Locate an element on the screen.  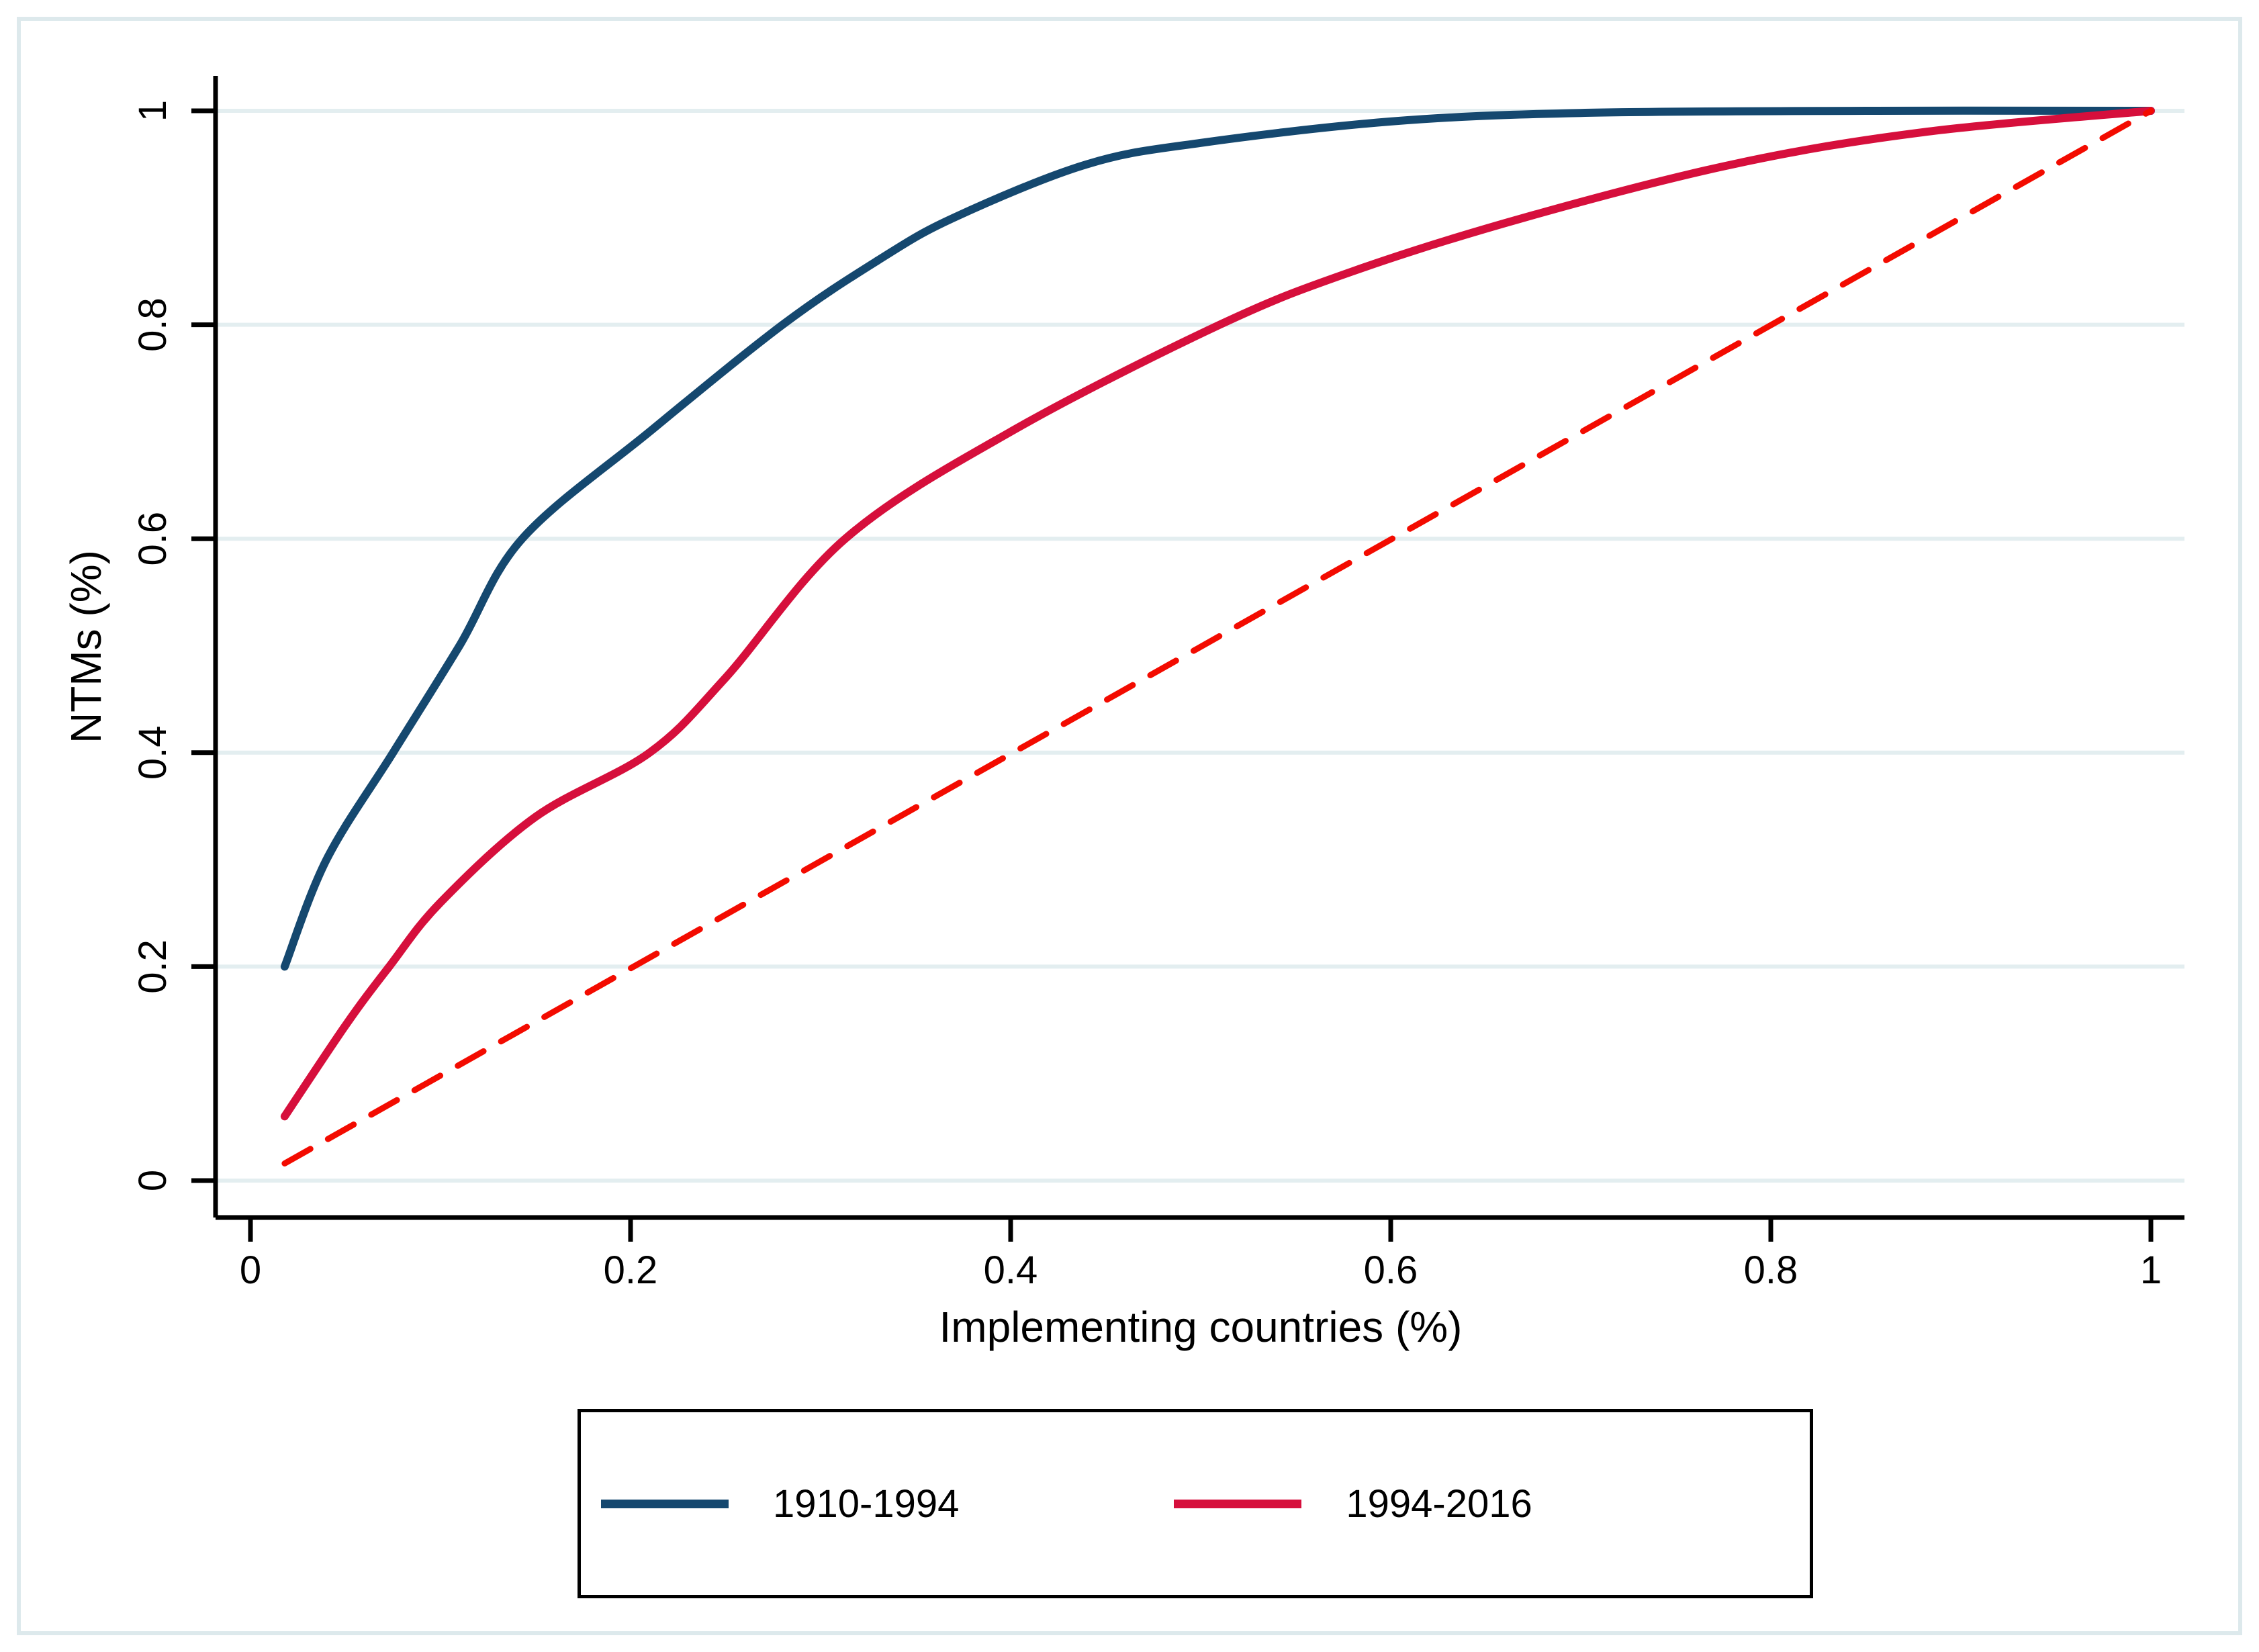
y-tick-label: 1 is located at coordinates (153, 111).